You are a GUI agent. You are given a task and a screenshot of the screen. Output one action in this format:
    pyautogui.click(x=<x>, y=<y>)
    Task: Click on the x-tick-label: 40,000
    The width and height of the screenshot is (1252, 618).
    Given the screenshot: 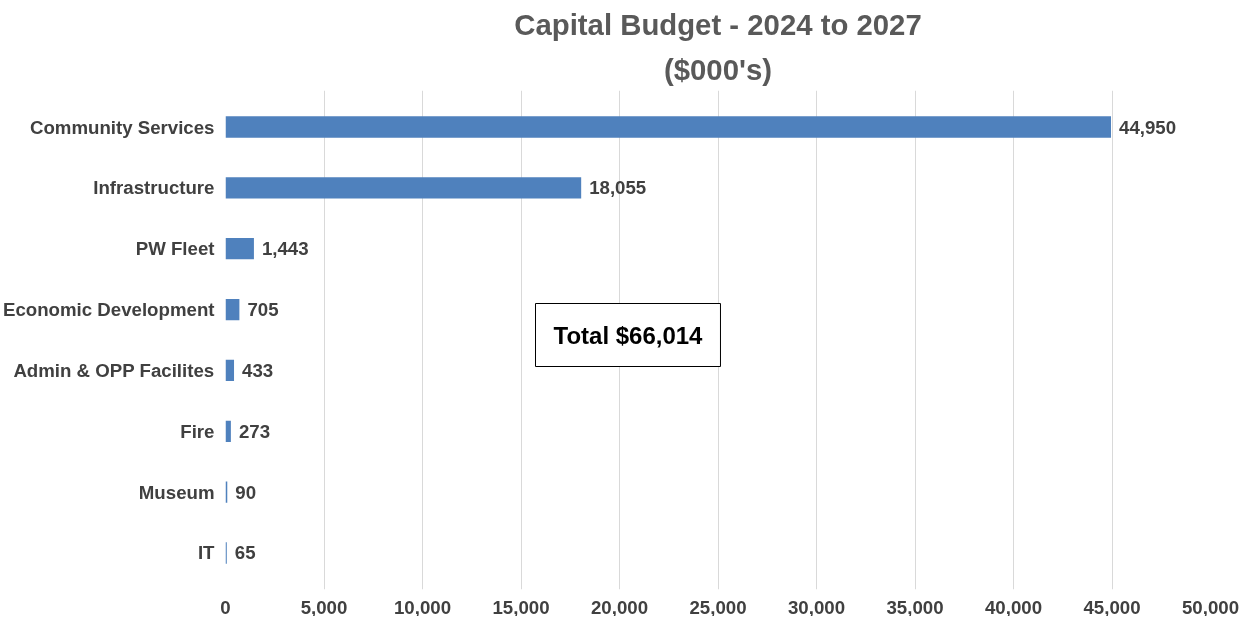 What is the action you would take?
    pyautogui.click(x=1013, y=607)
    